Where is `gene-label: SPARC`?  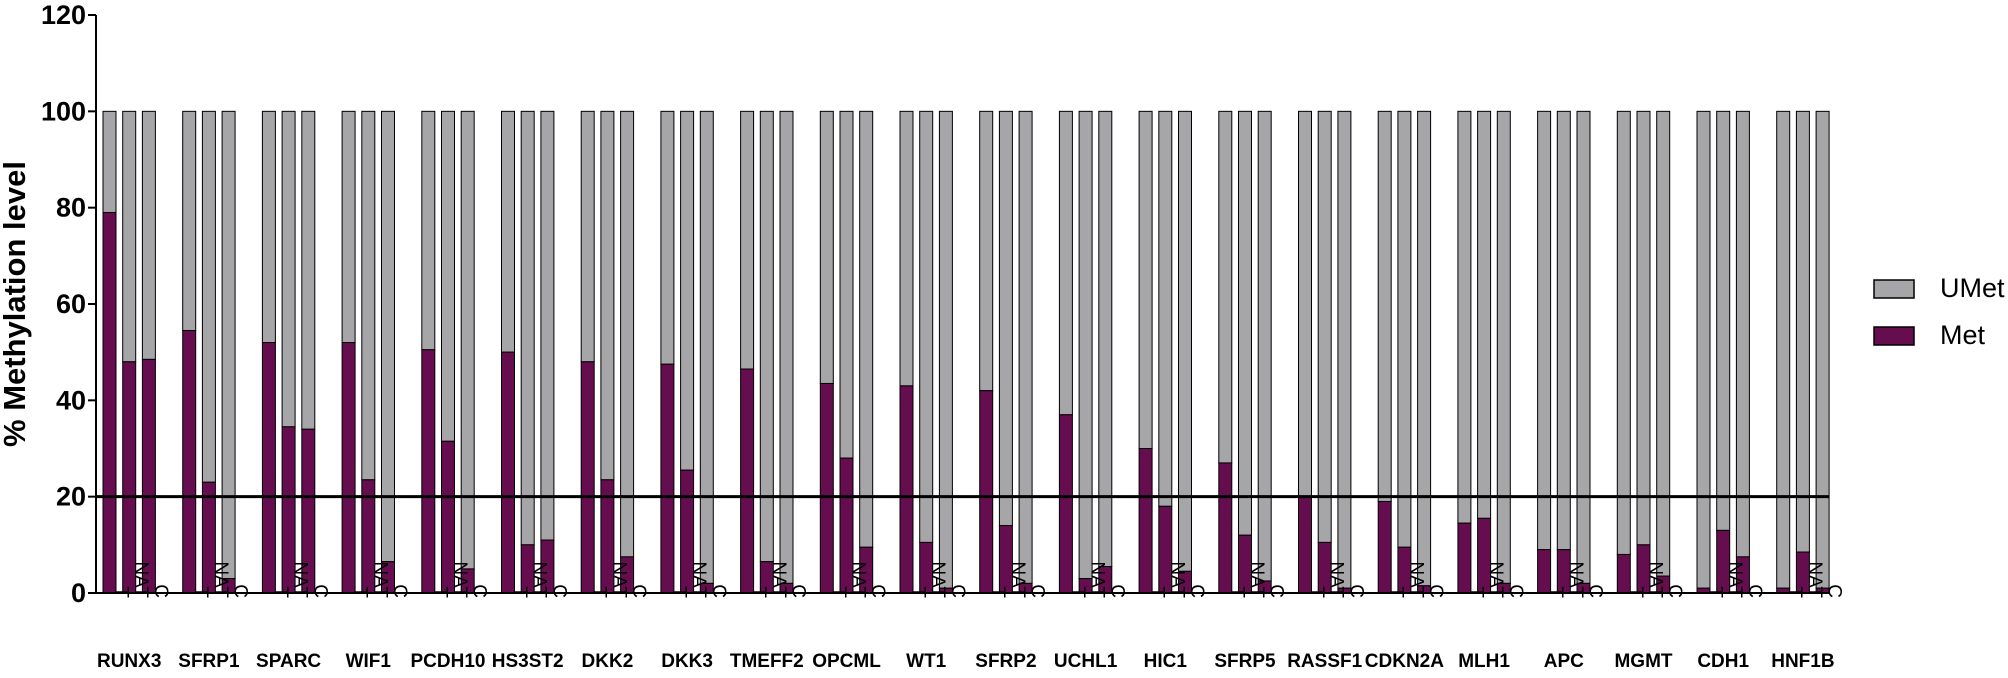
gene-label: SPARC is located at coordinates (288, 661).